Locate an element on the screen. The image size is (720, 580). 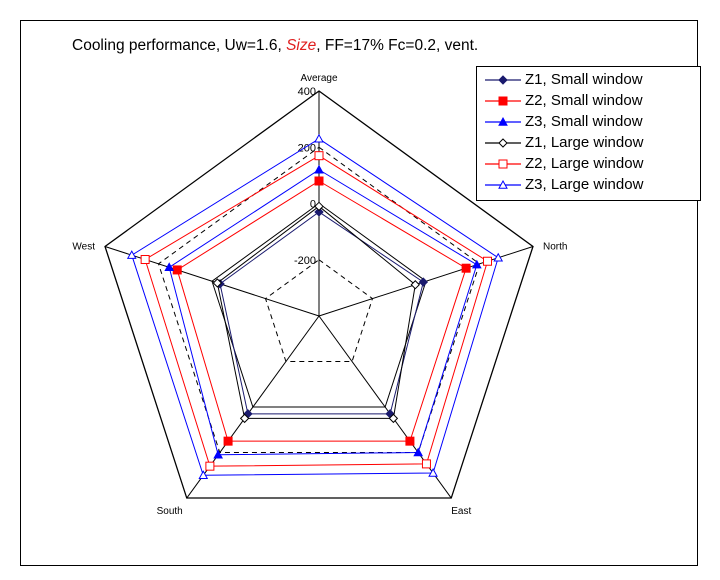
series-5-point-average is located at coordinates (319, 156).